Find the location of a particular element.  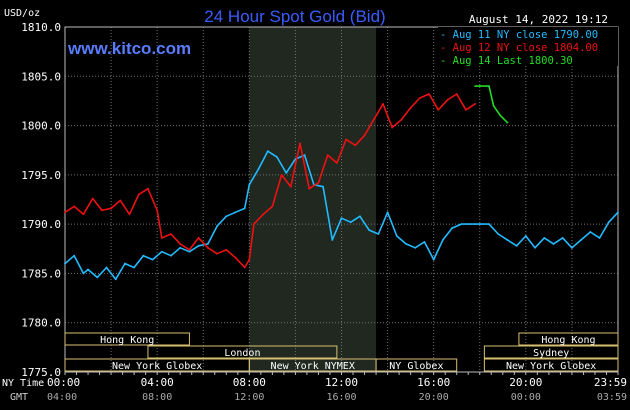

y-tick-label: 1780.0 is located at coordinates (41, 323).